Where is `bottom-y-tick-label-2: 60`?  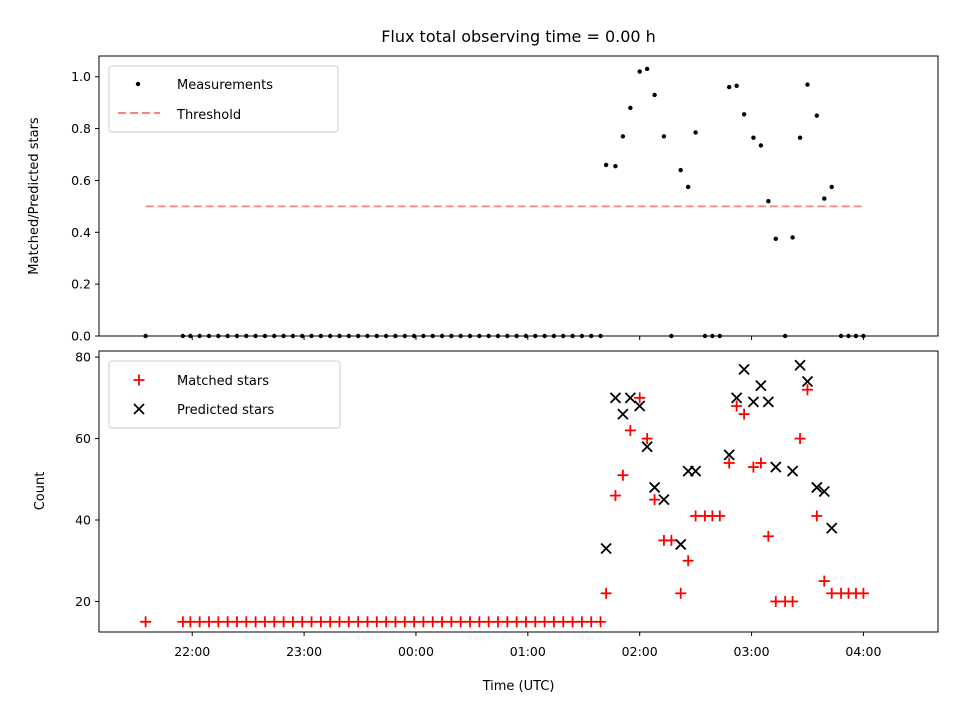
bottom-y-tick-label-2: 60 is located at coordinates (83, 438).